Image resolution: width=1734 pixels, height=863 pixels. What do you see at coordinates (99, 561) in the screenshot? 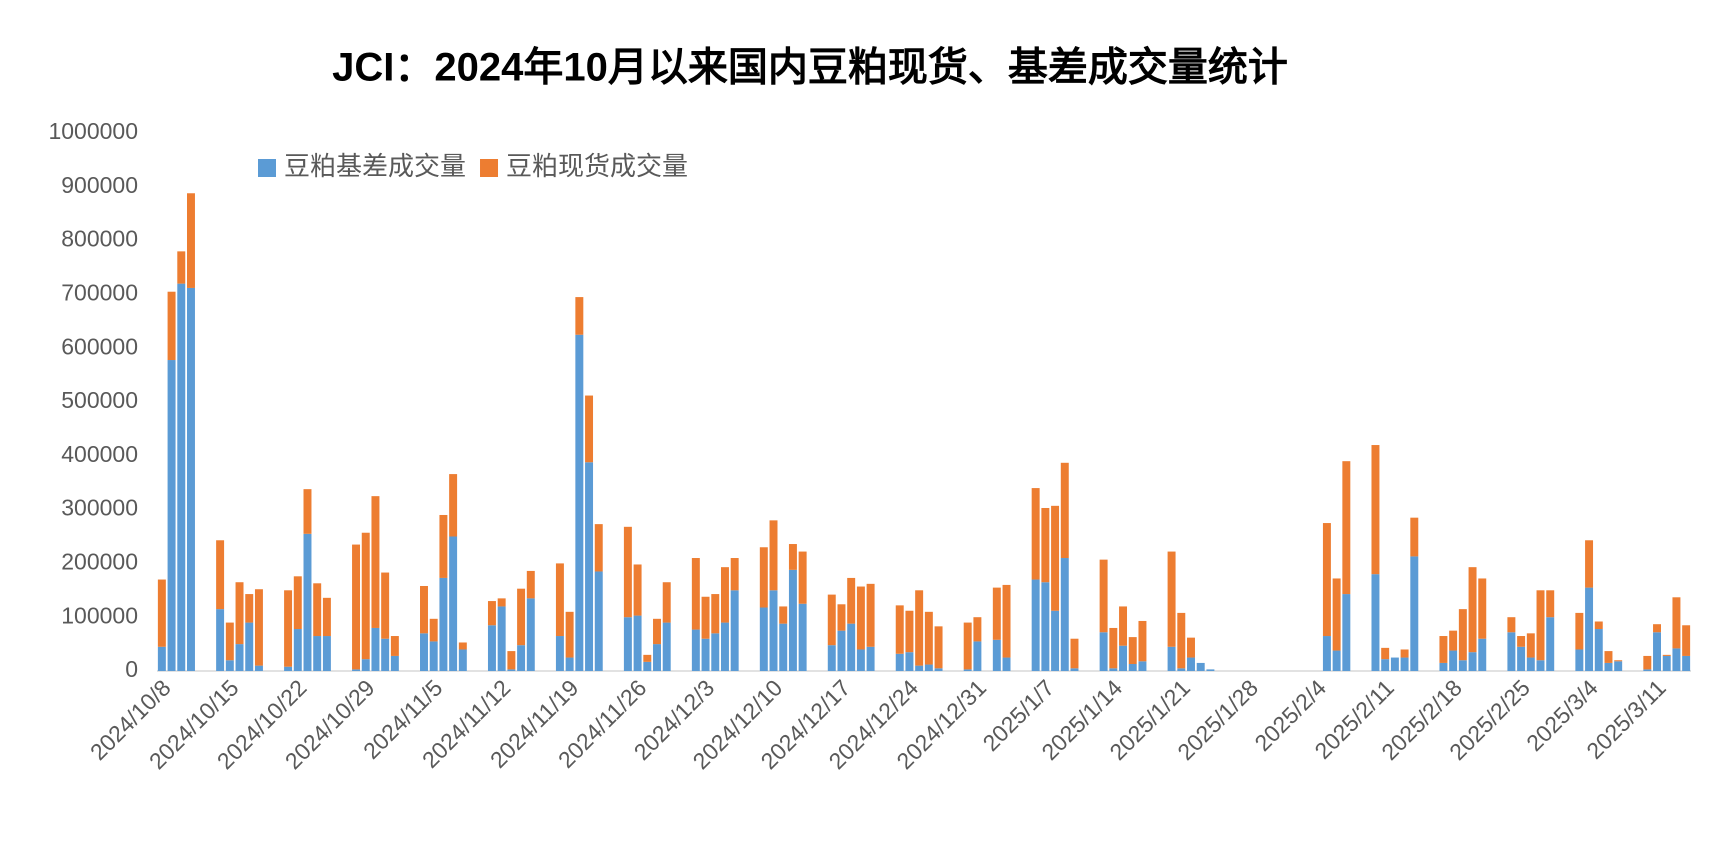
I see `y-tick-label: 200000` at bounding box center [99, 561].